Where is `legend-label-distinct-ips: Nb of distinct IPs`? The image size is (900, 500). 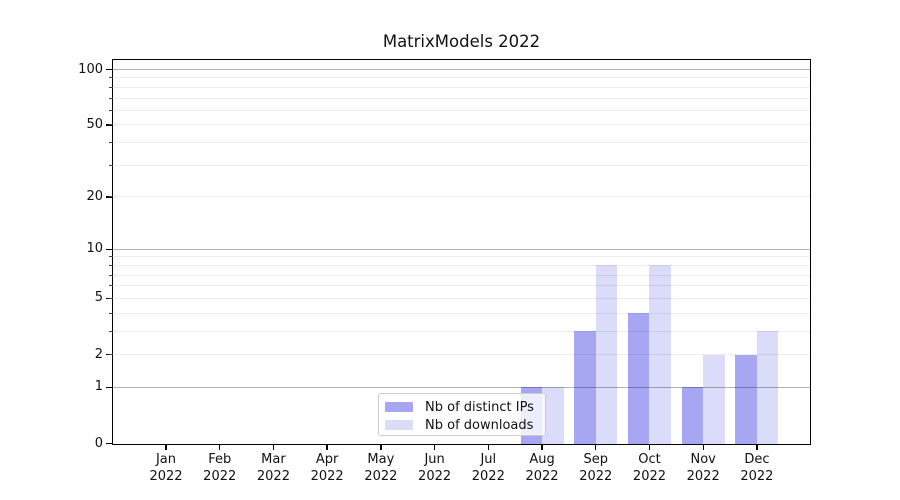 legend-label-distinct-ips: Nb of distinct IPs is located at coordinates (479, 407).